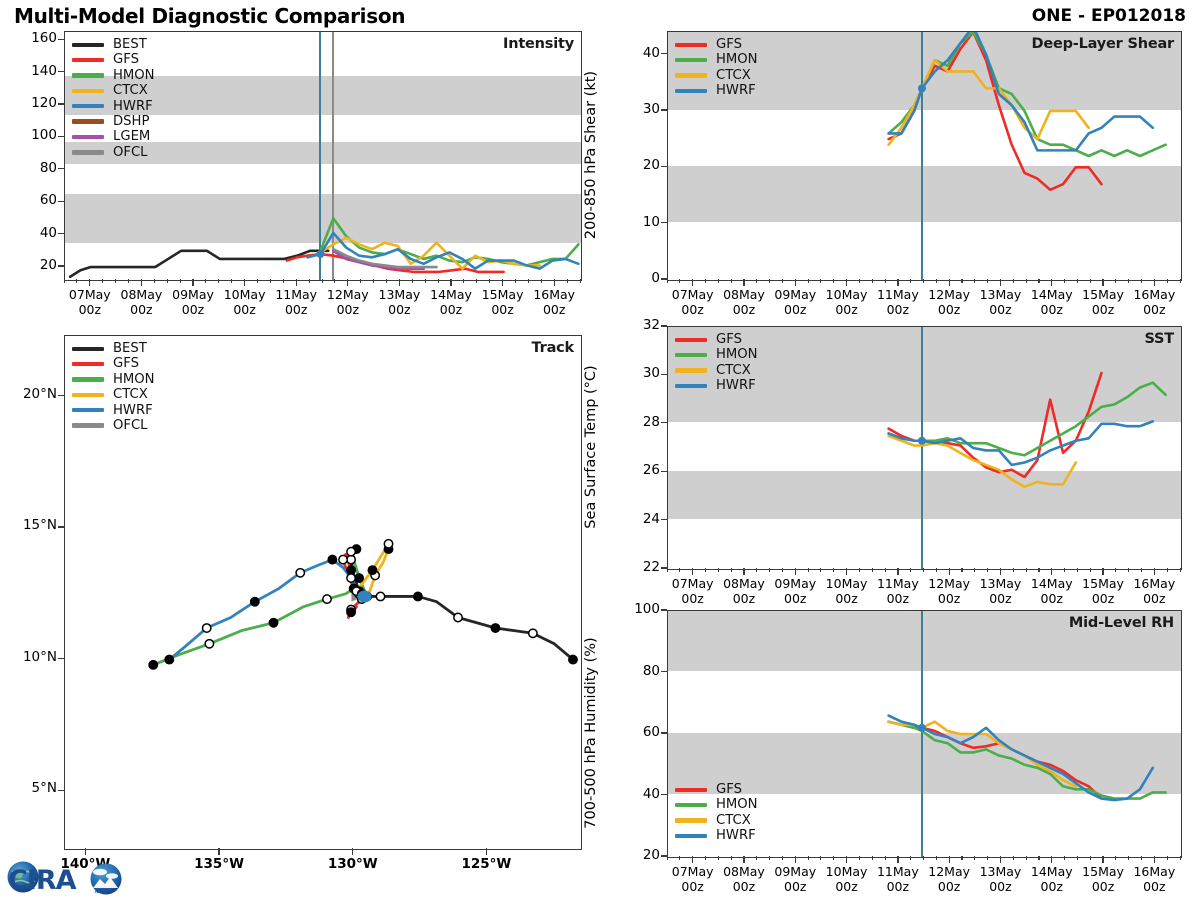 Image resolution: width=1200 pixels, height=900 pixels. I want to click on sst-ytick-label-2: 26, so click(651, 470).